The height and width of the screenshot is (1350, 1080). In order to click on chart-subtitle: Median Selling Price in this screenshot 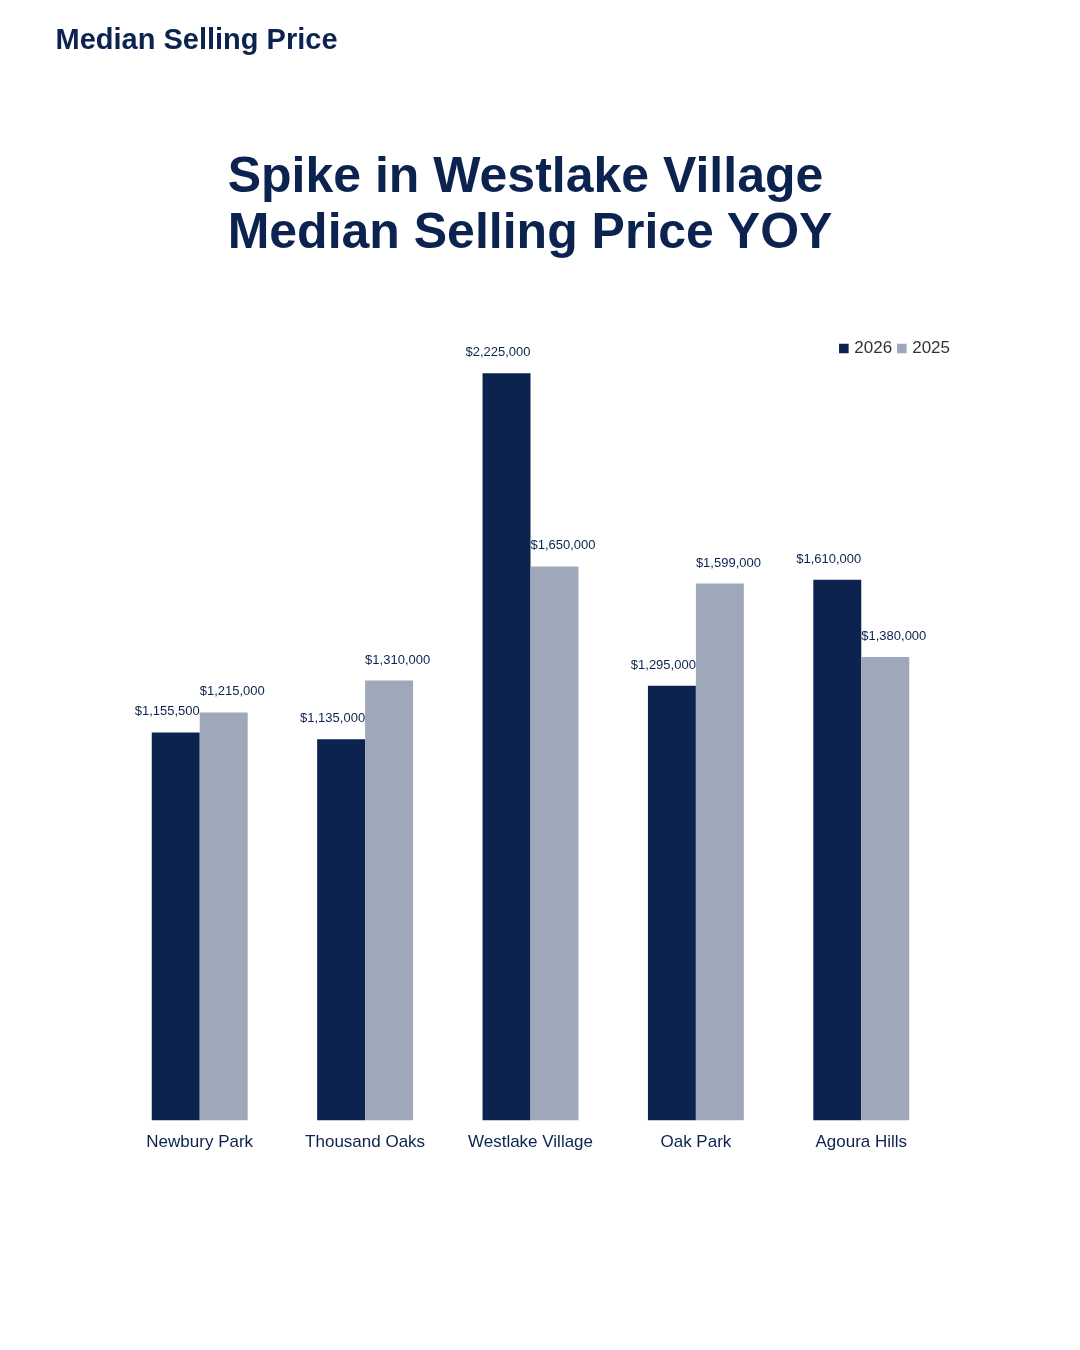, I will do `click(196, 38)`.